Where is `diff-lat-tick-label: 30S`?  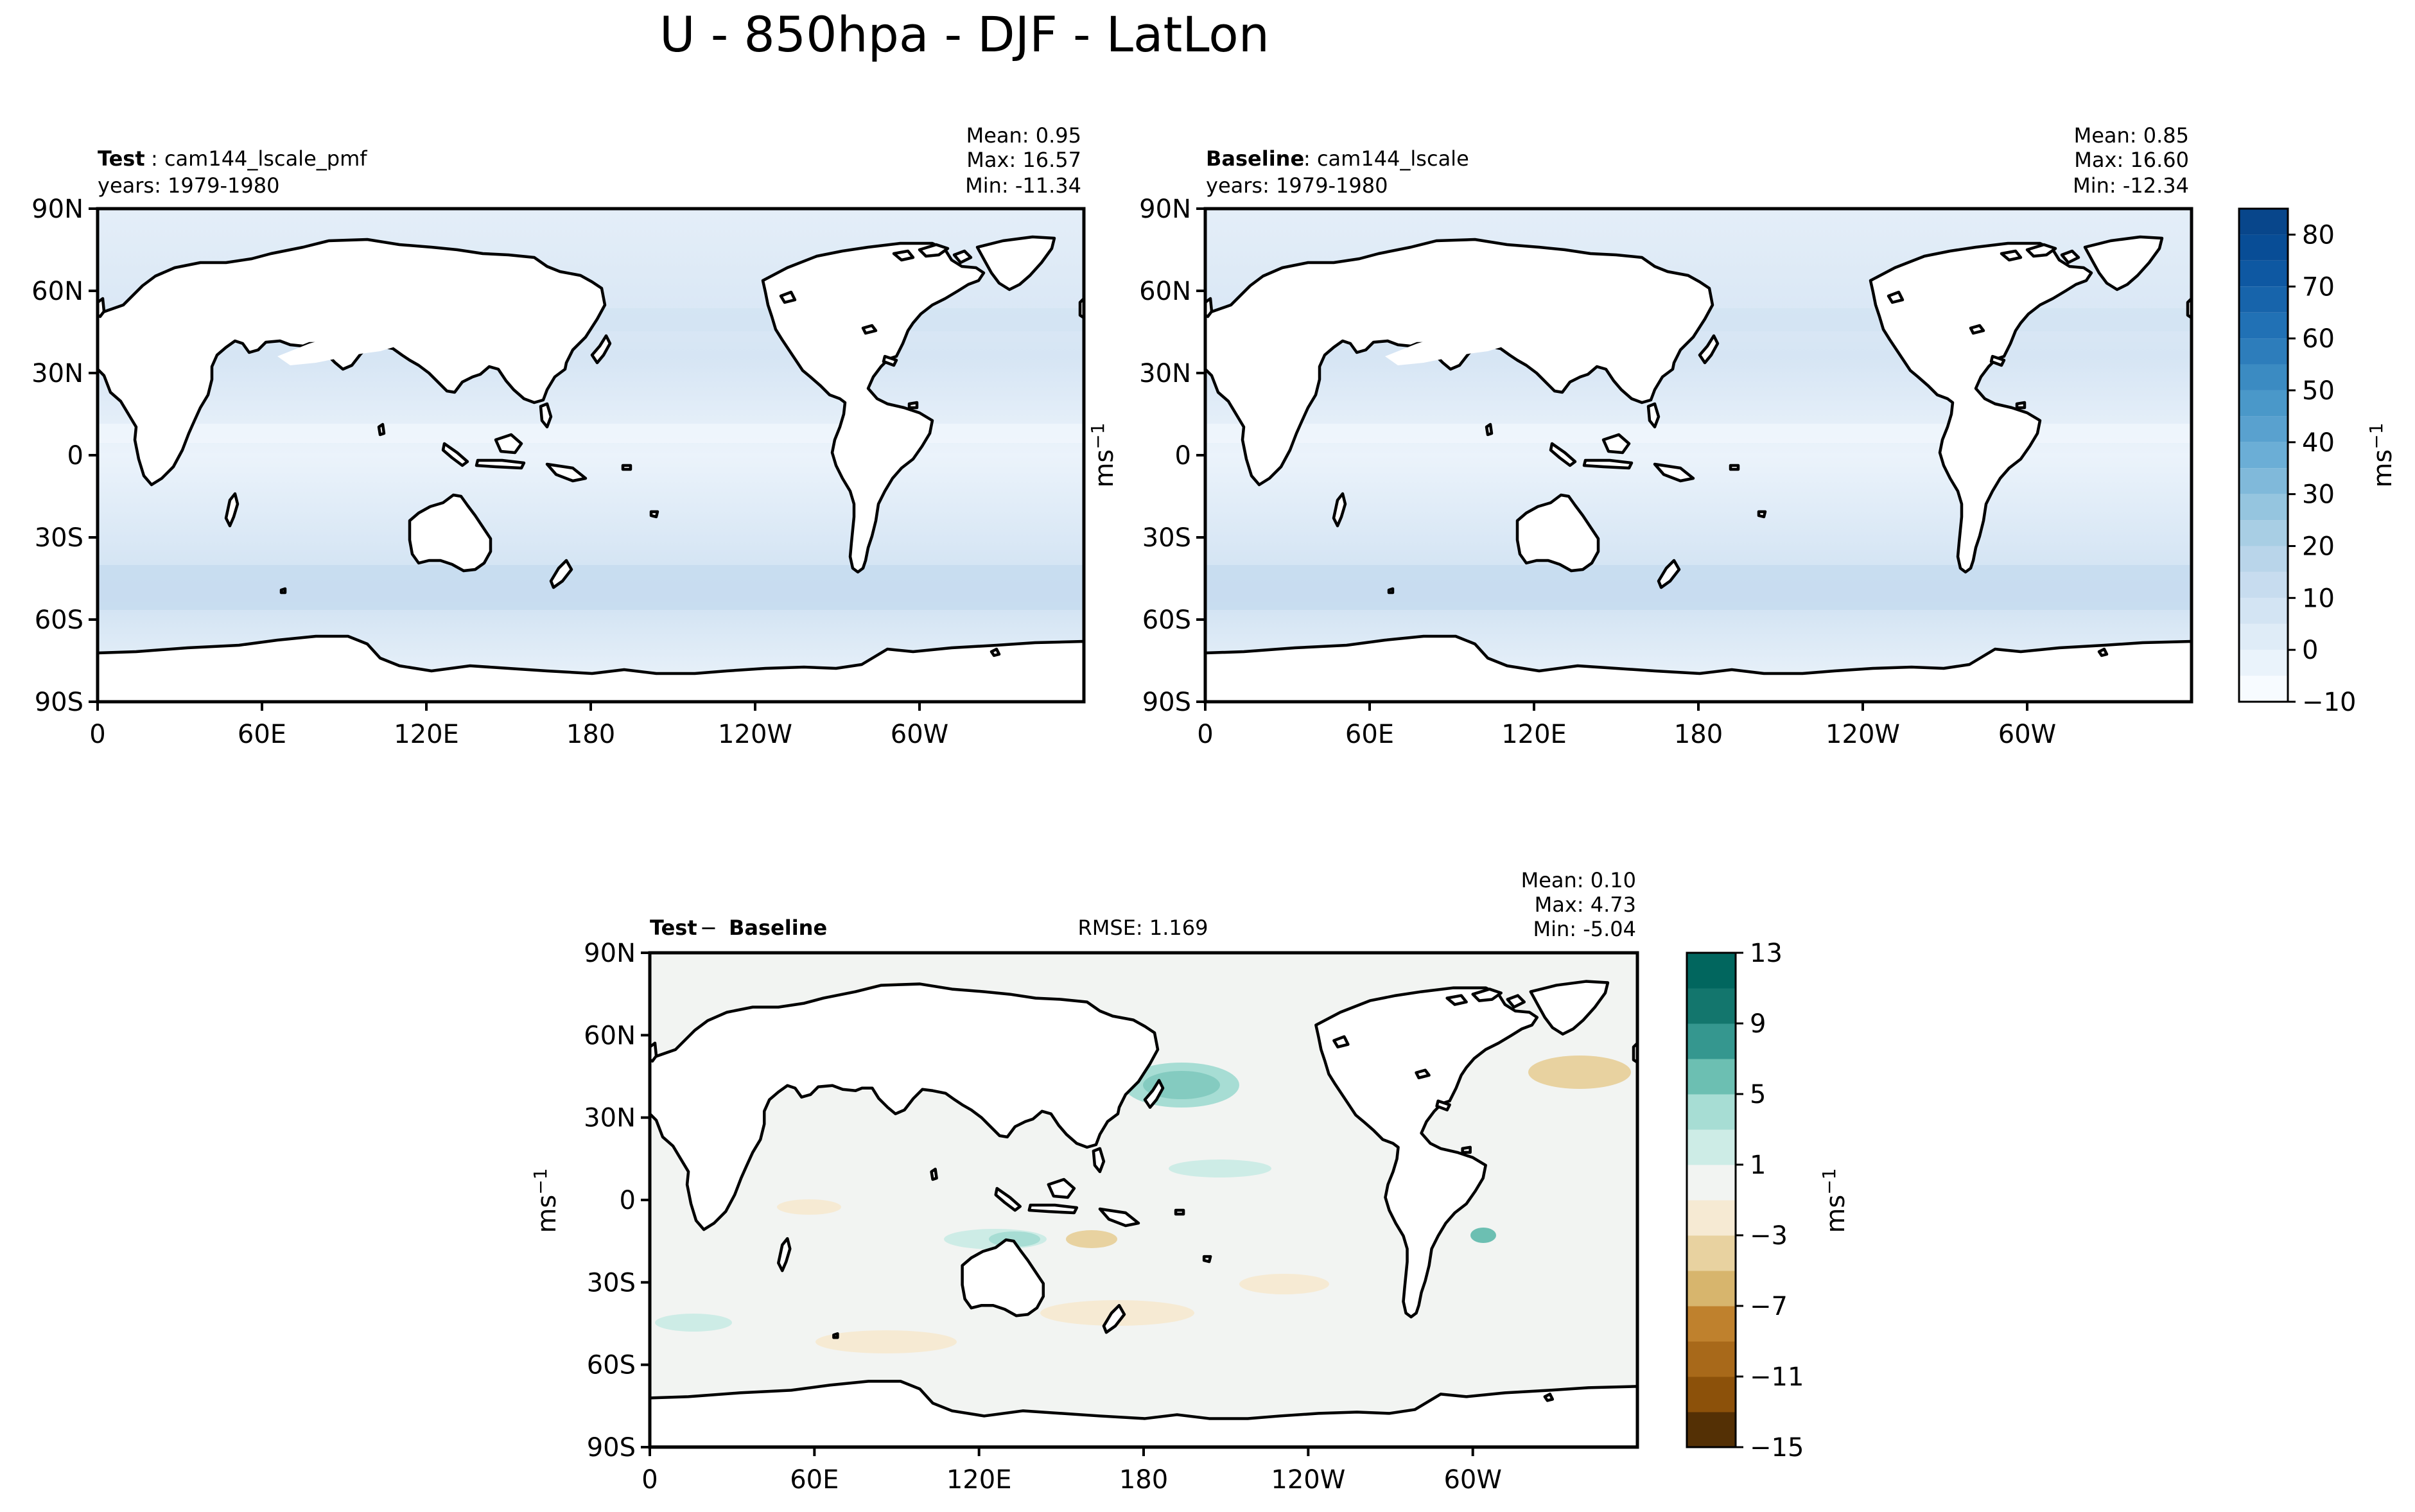
diff-lat-tick-label: 30S is located at coordinates (611, 1283).